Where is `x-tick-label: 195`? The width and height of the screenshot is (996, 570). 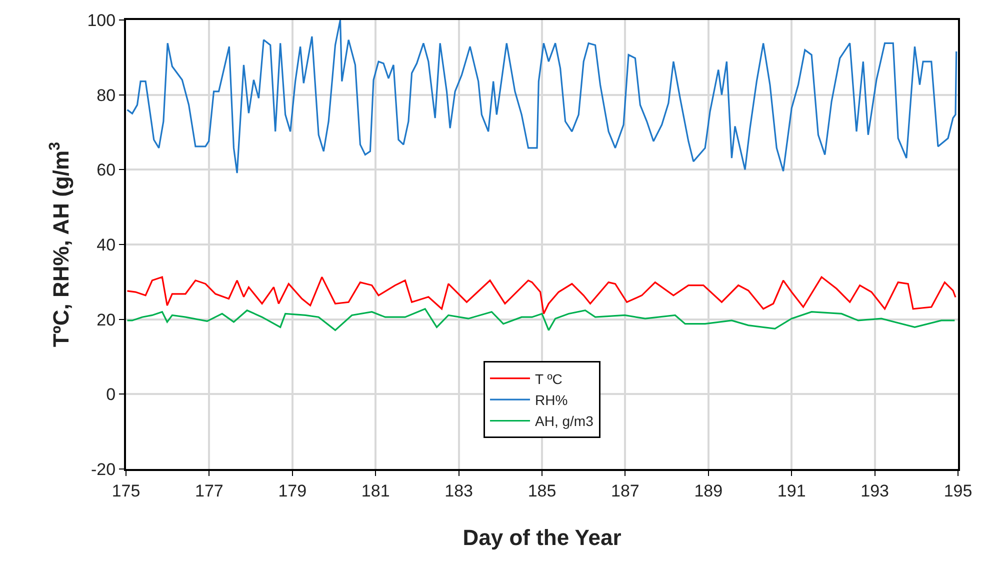 x-tick-label: 195 is located at coordinates (958, 490).